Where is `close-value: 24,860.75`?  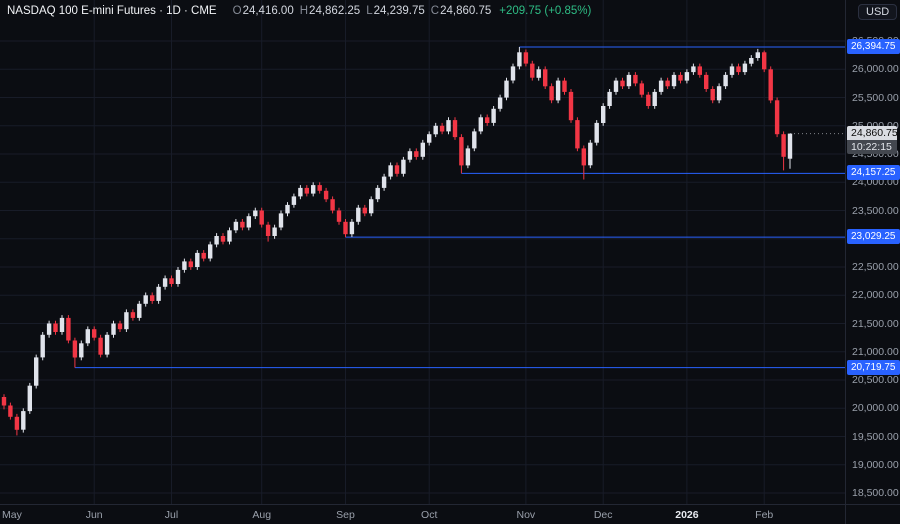 close-value: 24,860.75 is located at coordinates (466, 11).